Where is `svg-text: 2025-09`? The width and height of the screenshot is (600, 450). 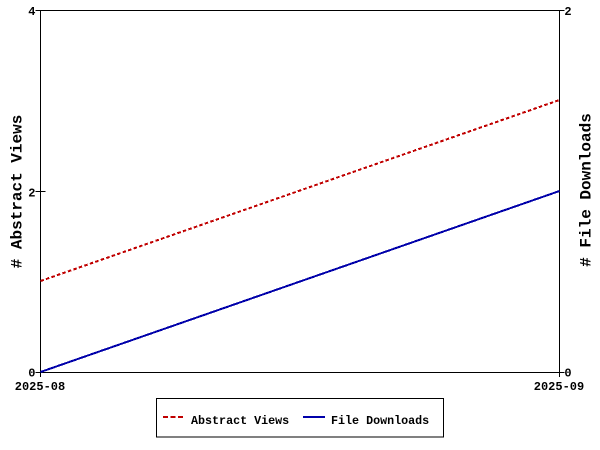 svg-text: 2025-09 is located at coordinates (559, 387).